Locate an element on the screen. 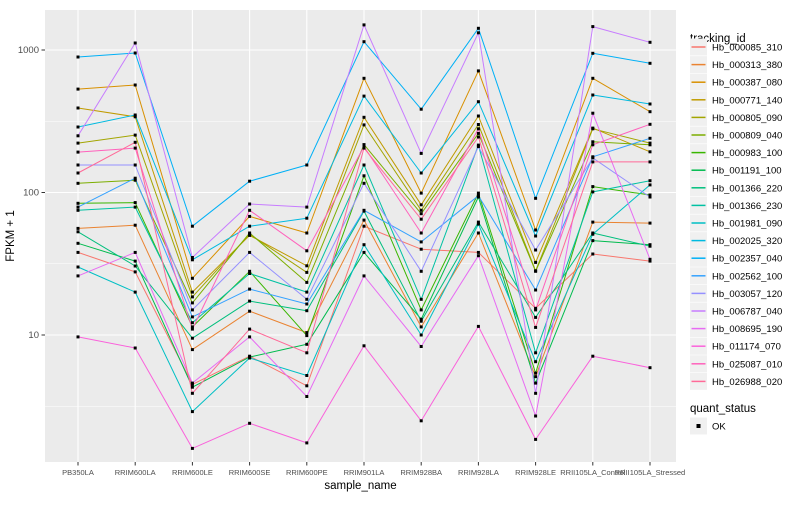  legend-item-Hb_001366_230: Hb_001366_230 is located at coordinates (736, 205).